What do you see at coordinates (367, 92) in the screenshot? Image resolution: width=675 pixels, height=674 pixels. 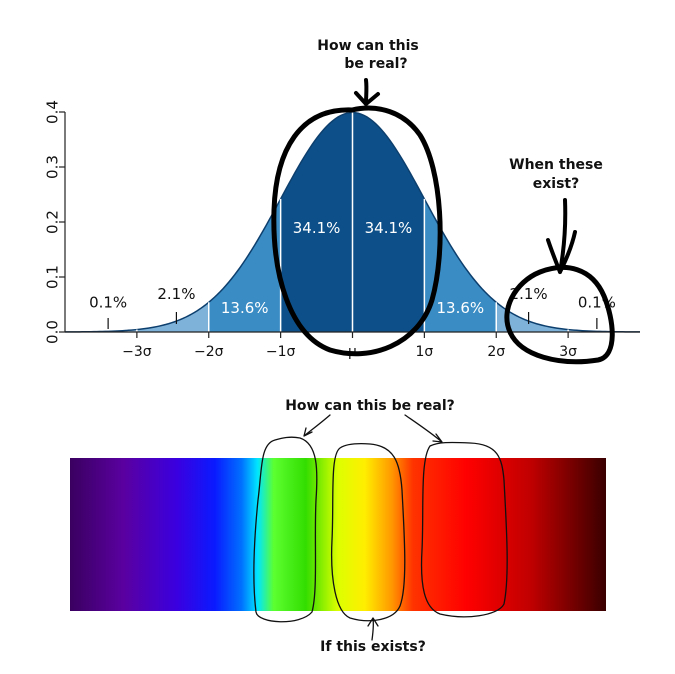 I see `center-arrow` at bounding box center [367, 92].